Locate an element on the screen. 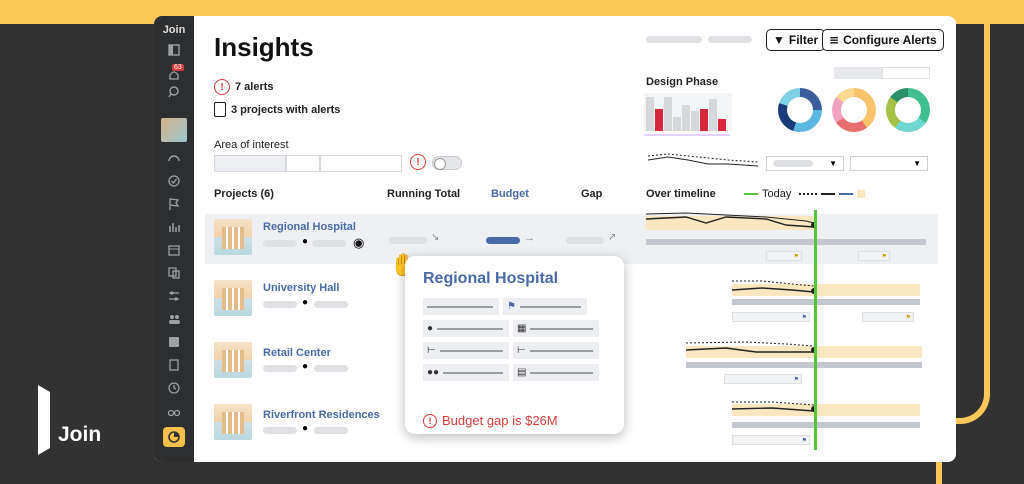 Image resolution: width=1024 pixels, height=484 pixels. square-icon is located at coordinates (174, 342).